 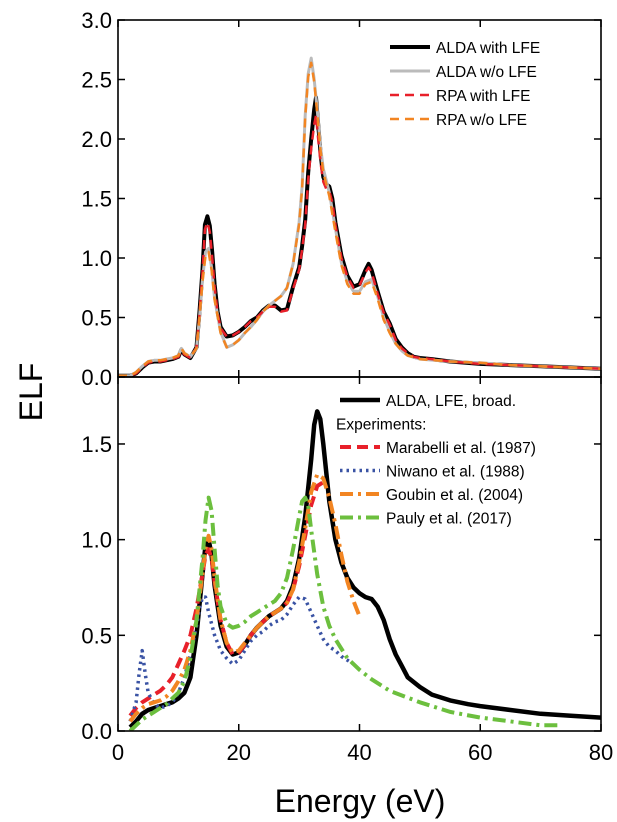 I want to click on y-tick-label: 2.5, so click(x=96, y=80).